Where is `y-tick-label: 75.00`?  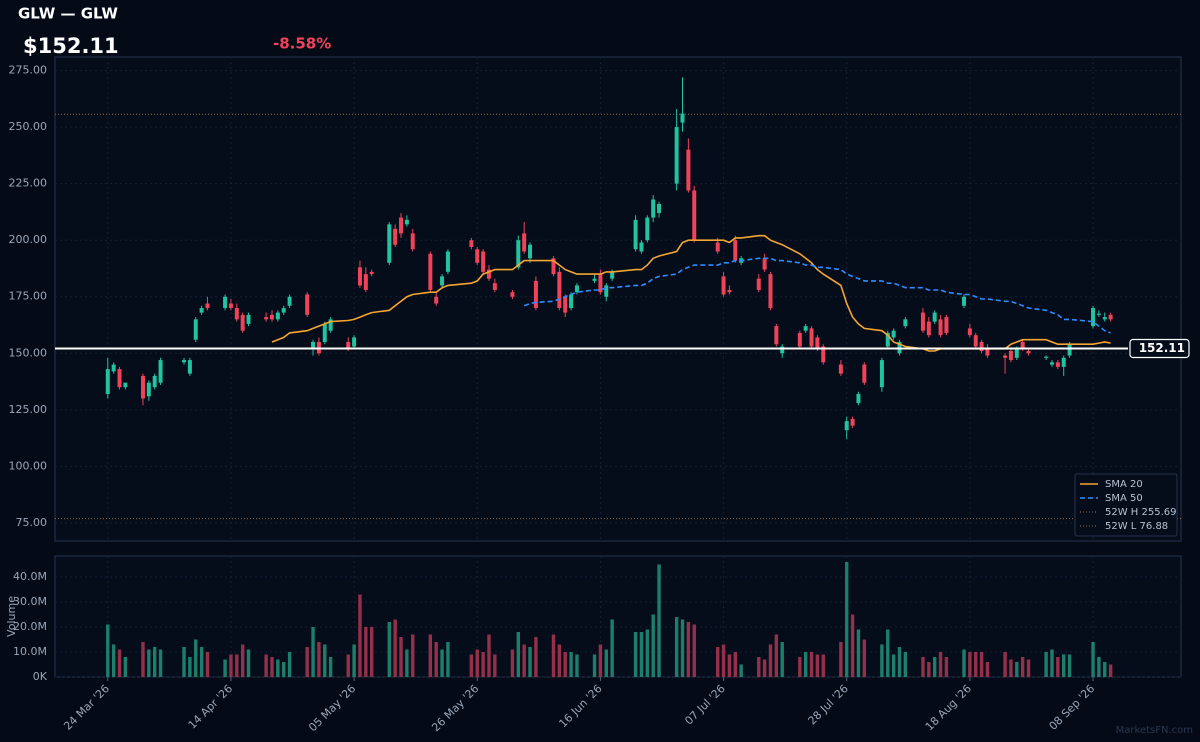 y-tick-label: 75.00 is located at coordinates (32, 522).